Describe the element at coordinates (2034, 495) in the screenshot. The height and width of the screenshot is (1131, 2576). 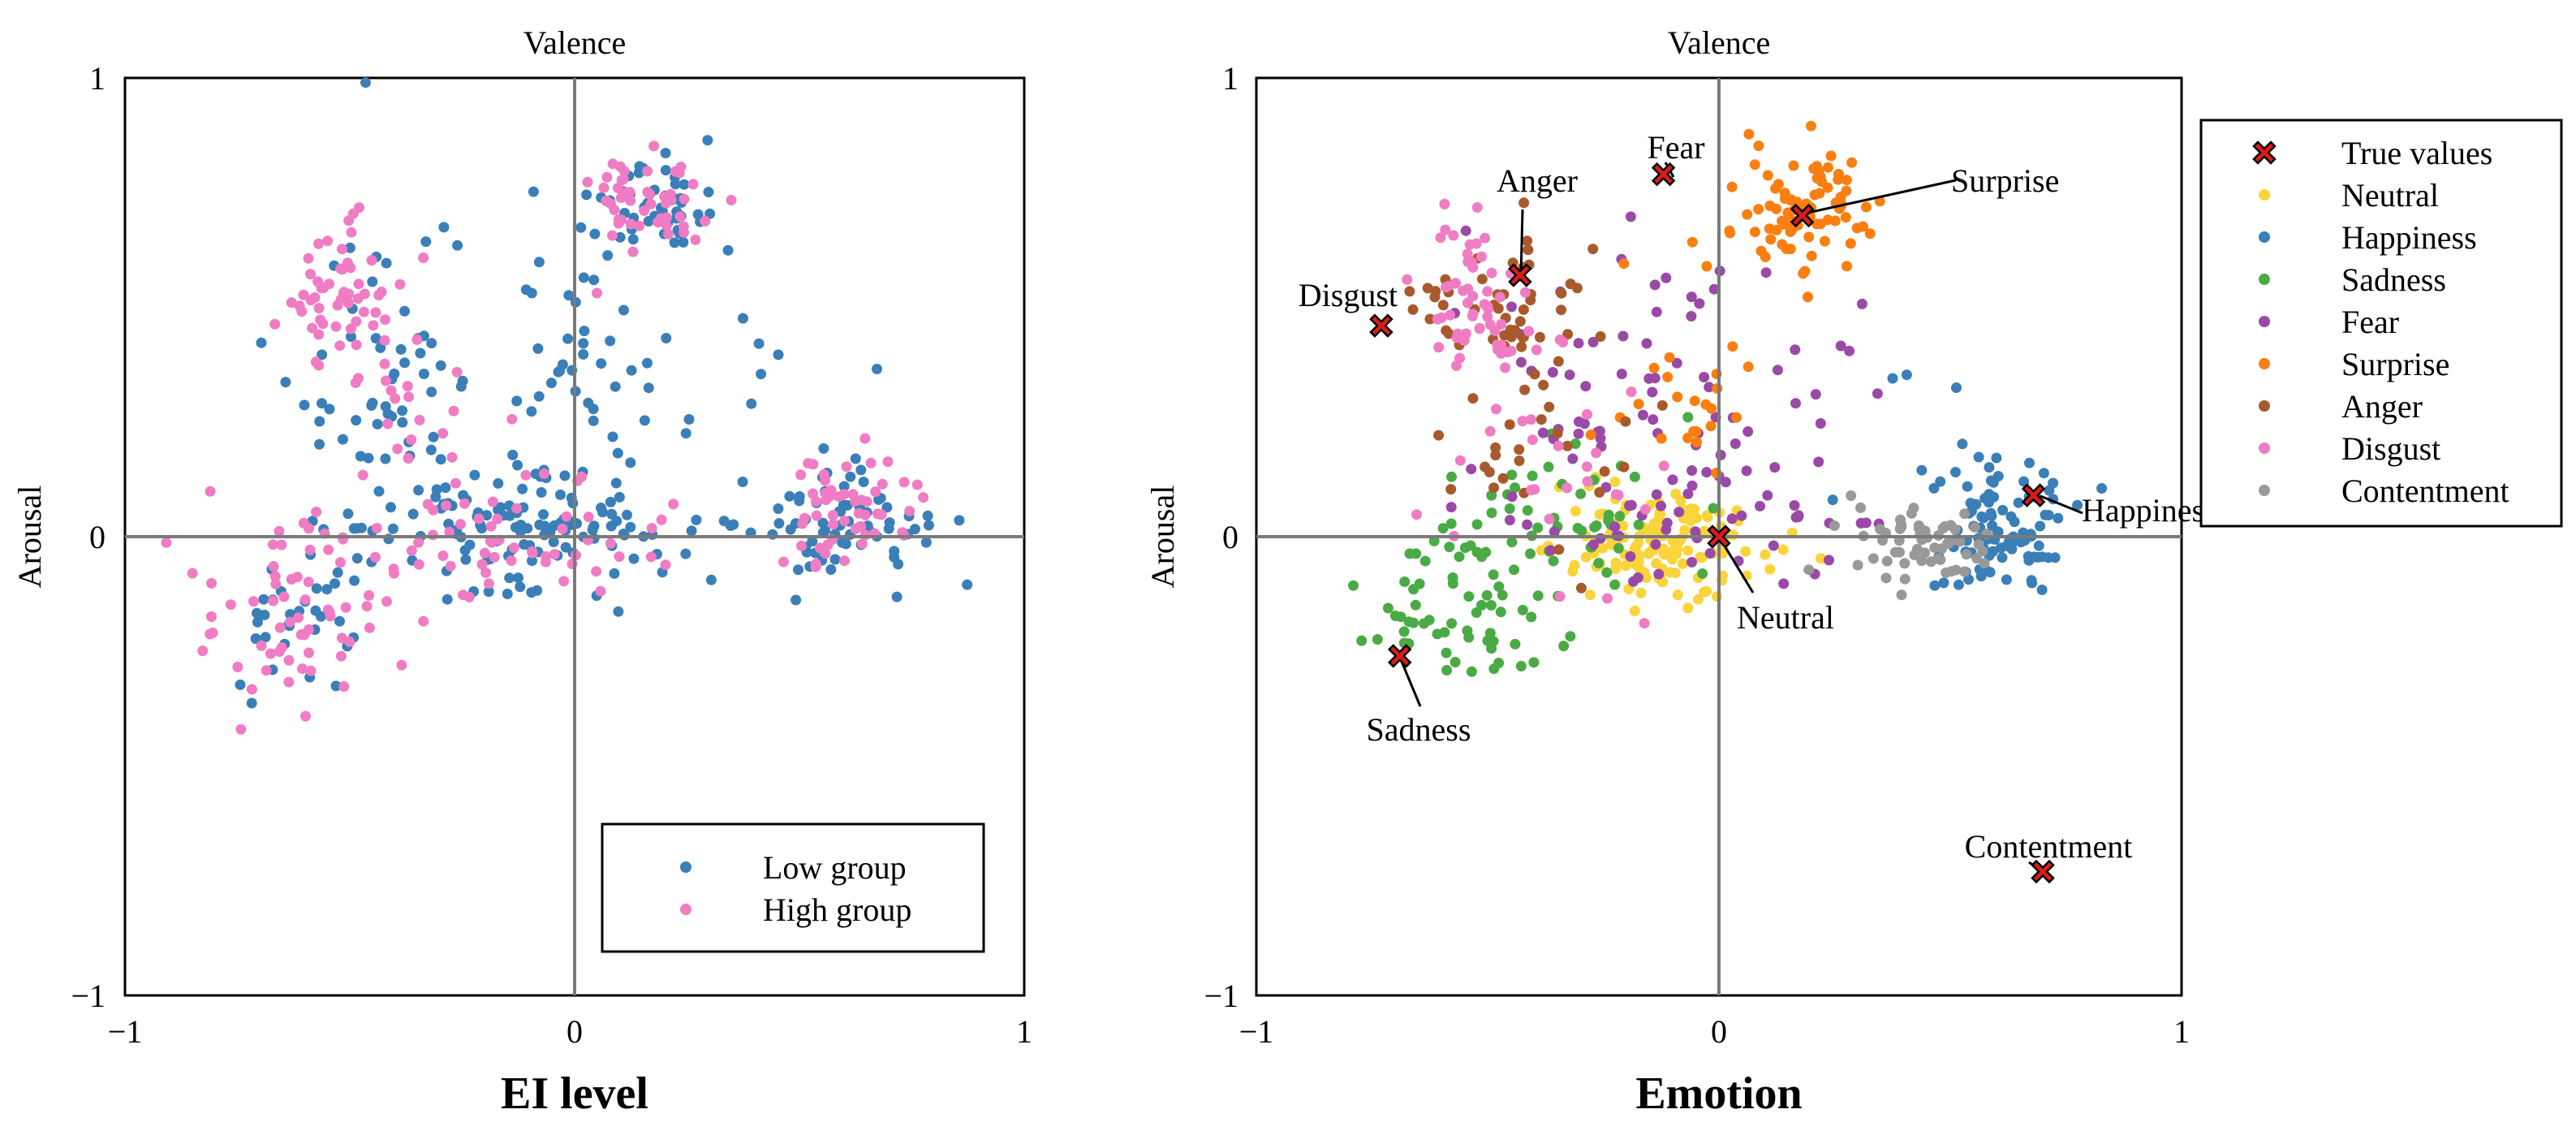
I see `true-value-marker-happiness` at that location.